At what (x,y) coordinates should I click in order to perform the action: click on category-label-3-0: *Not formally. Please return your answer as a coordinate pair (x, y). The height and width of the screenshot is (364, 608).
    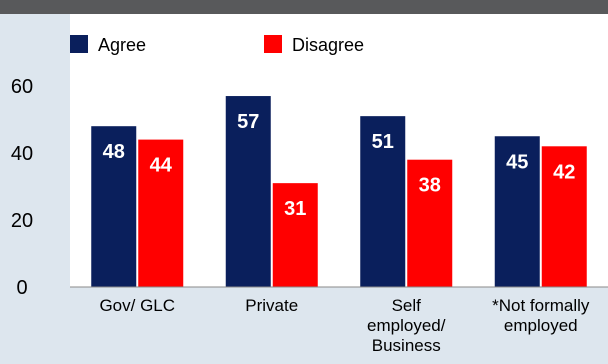
    Looking at the image, I should click on (541, 305).